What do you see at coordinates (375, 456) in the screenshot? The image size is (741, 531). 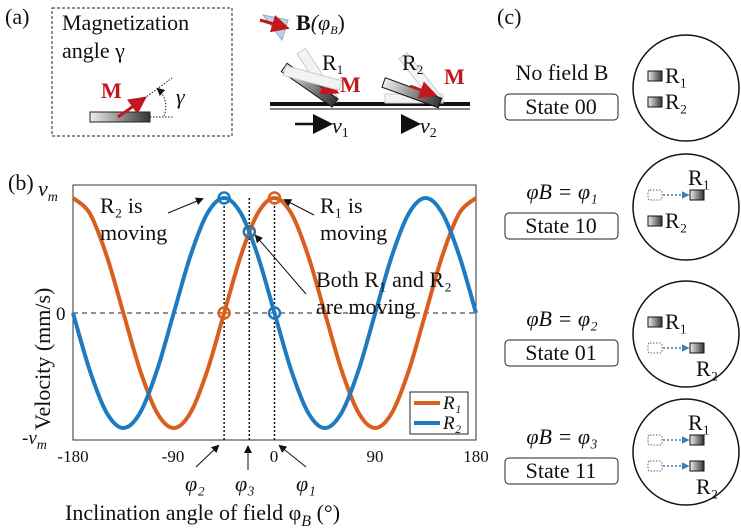 I see `x-tick: 90` at bounding box center [375, 456].